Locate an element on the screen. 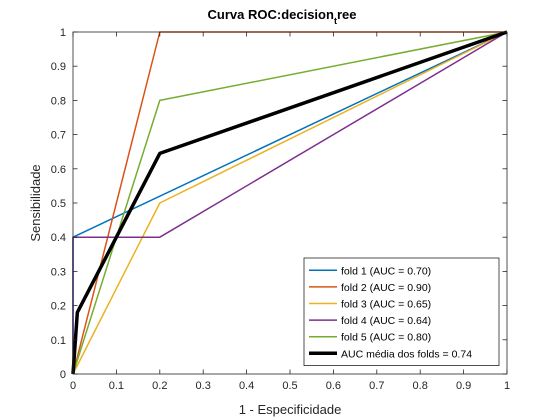  chart-title-tail: ree is located at coordinates (347, 14).